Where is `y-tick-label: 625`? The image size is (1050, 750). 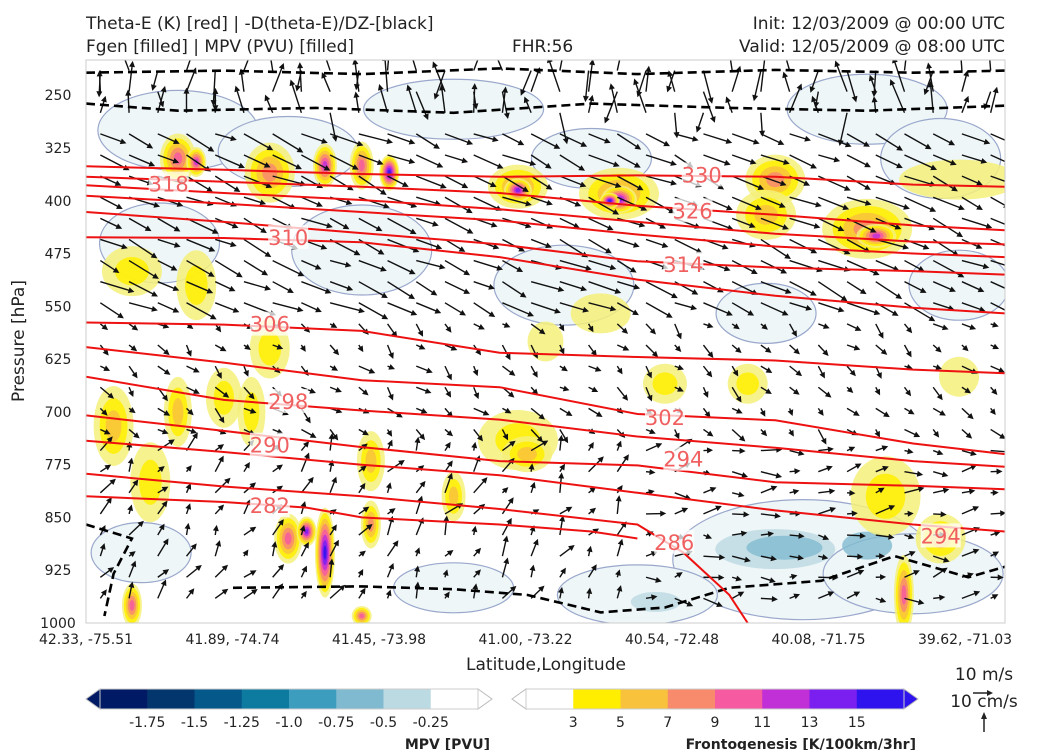
y-tick-label: 625 is located at coordinates (58, 360).